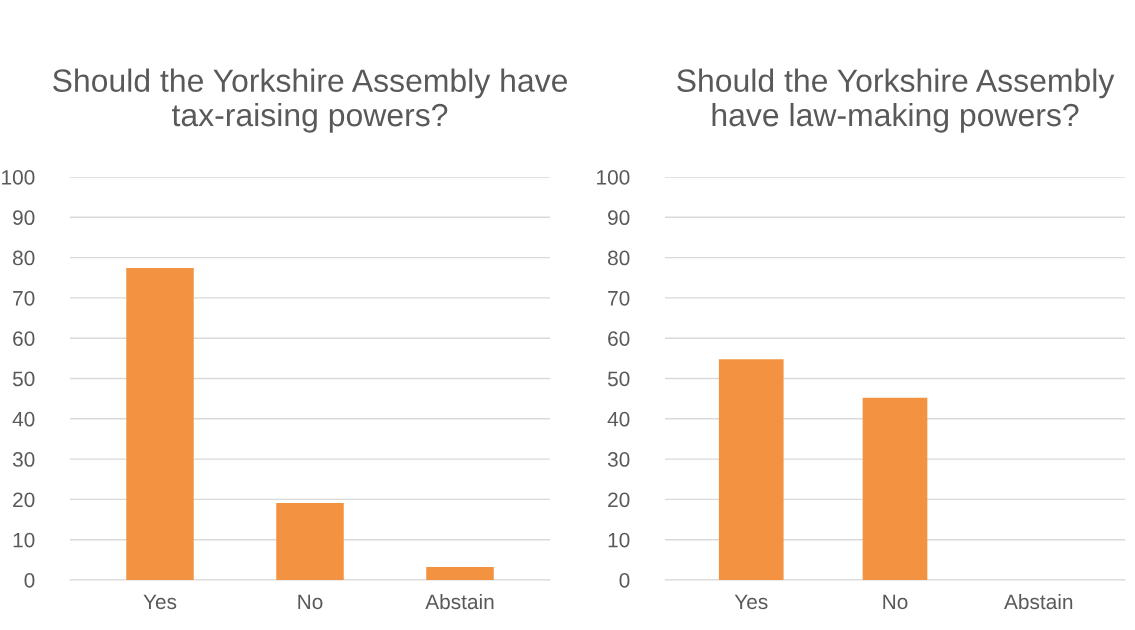 The image size is (1135, 630). I want to click on chart-title: Should the Yorkshire Assembly have tax-raising powers?, so click(310, 100).